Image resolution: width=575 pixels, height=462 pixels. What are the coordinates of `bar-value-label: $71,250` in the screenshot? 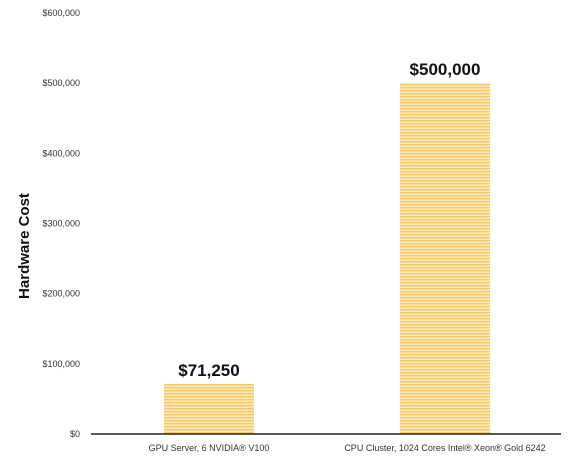 It's located at (208, 370).